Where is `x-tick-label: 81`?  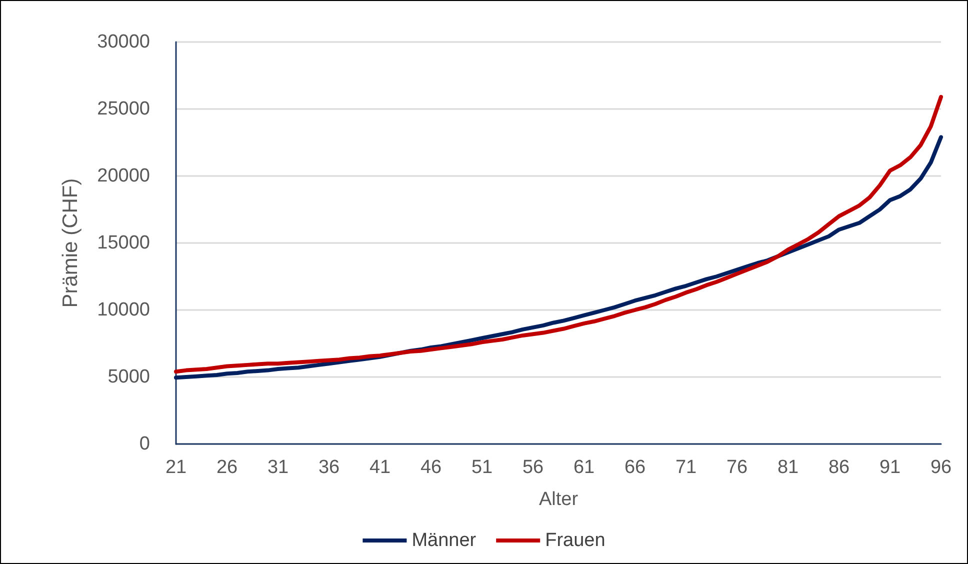
x-tick-label: 81 is located at coordinates (788, 467).